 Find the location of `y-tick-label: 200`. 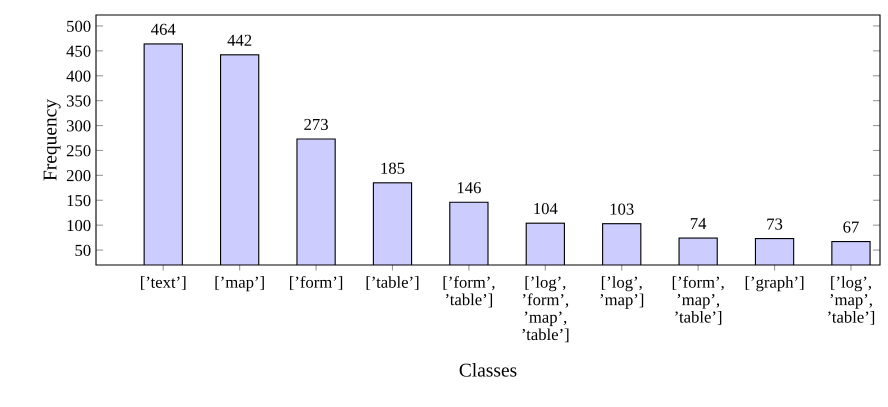

y-tick-label: 200 is located at coordinates (78, 176).